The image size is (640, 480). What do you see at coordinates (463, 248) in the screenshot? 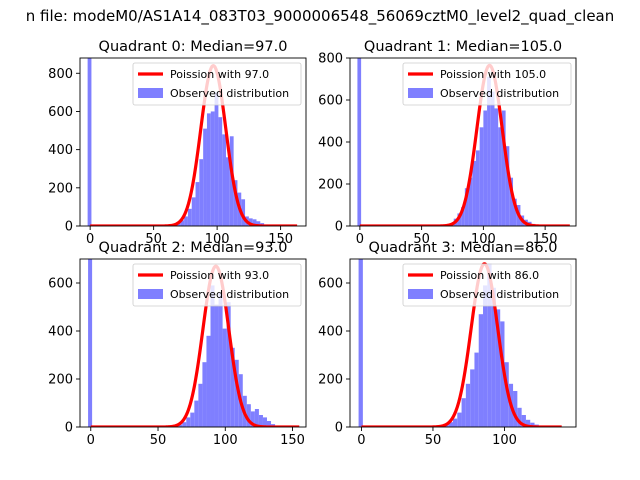
I see `panel-title: Quadrant 3: Median=86.0` at bounding box center [463, 248].